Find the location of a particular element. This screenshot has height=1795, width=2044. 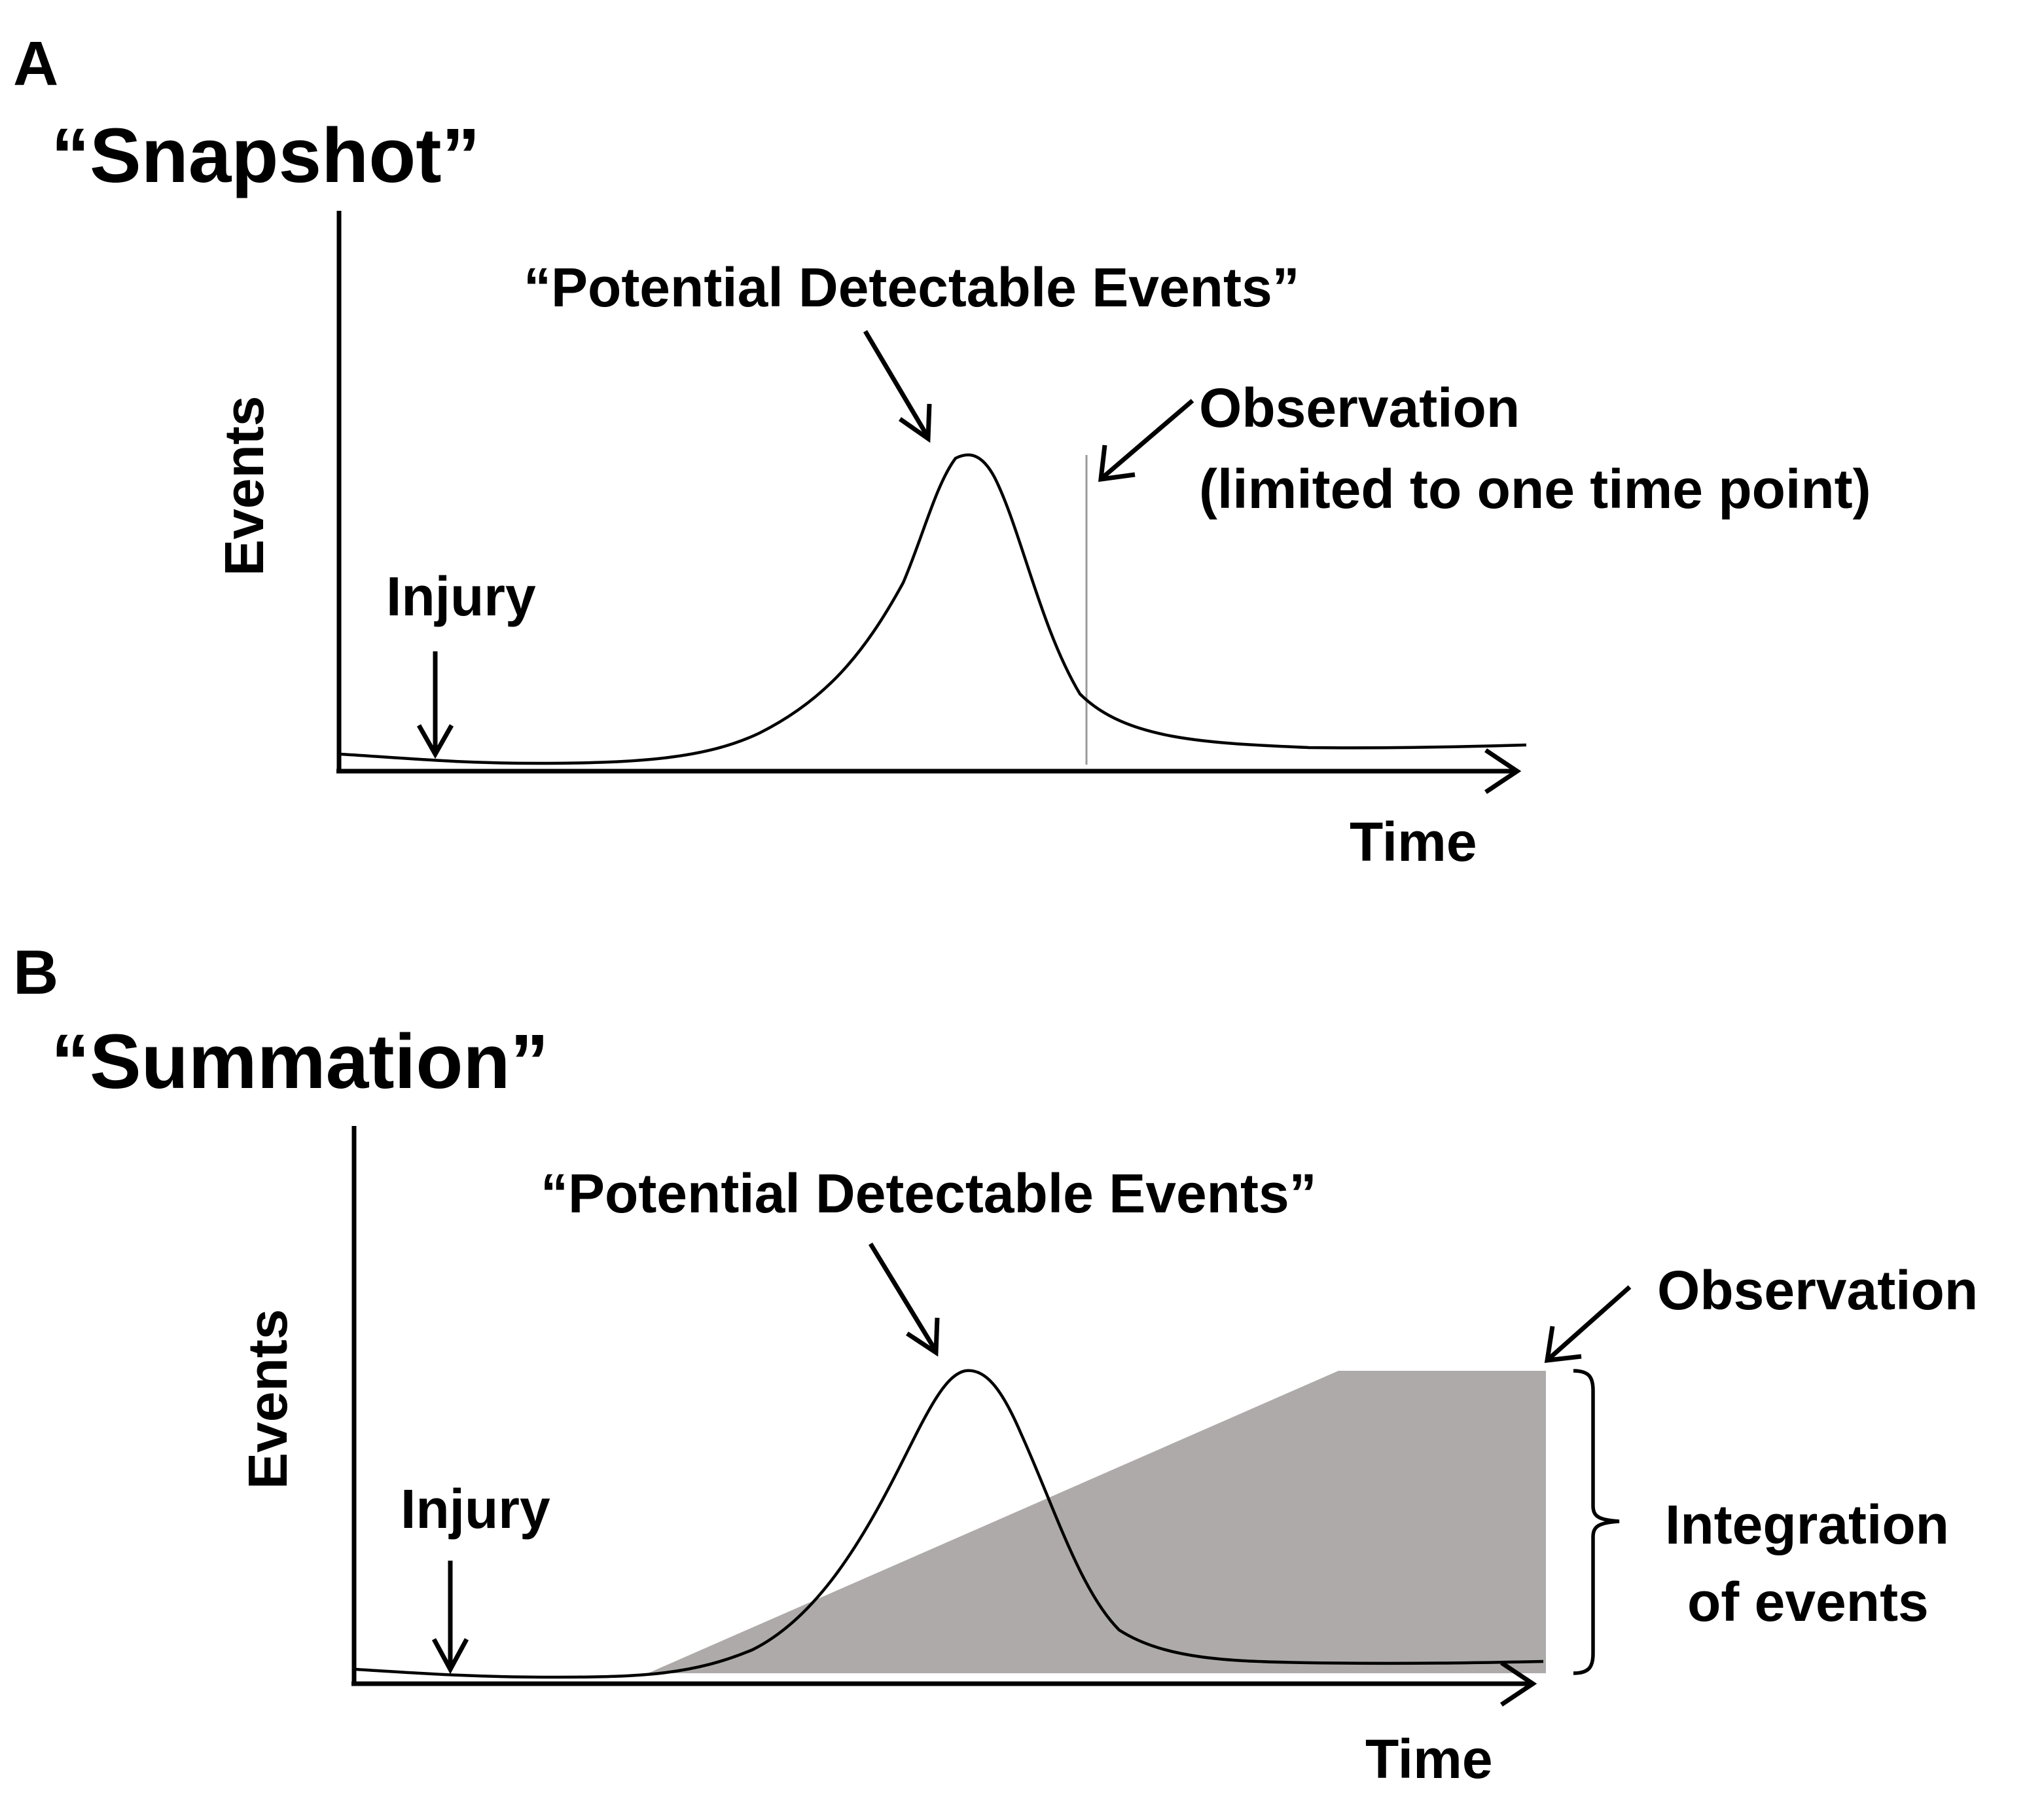

panel-a-peak-arrow is located at coordinates (897, 384).